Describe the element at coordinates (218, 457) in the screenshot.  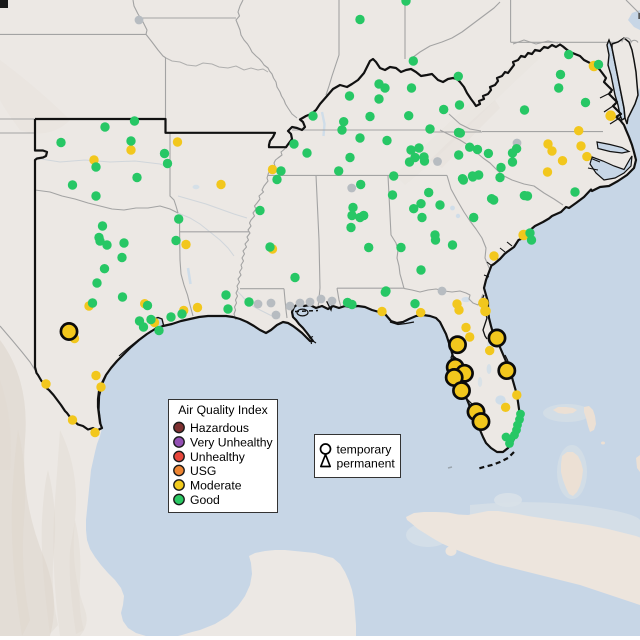
I see `svg-text: Unhealthy` at that location.